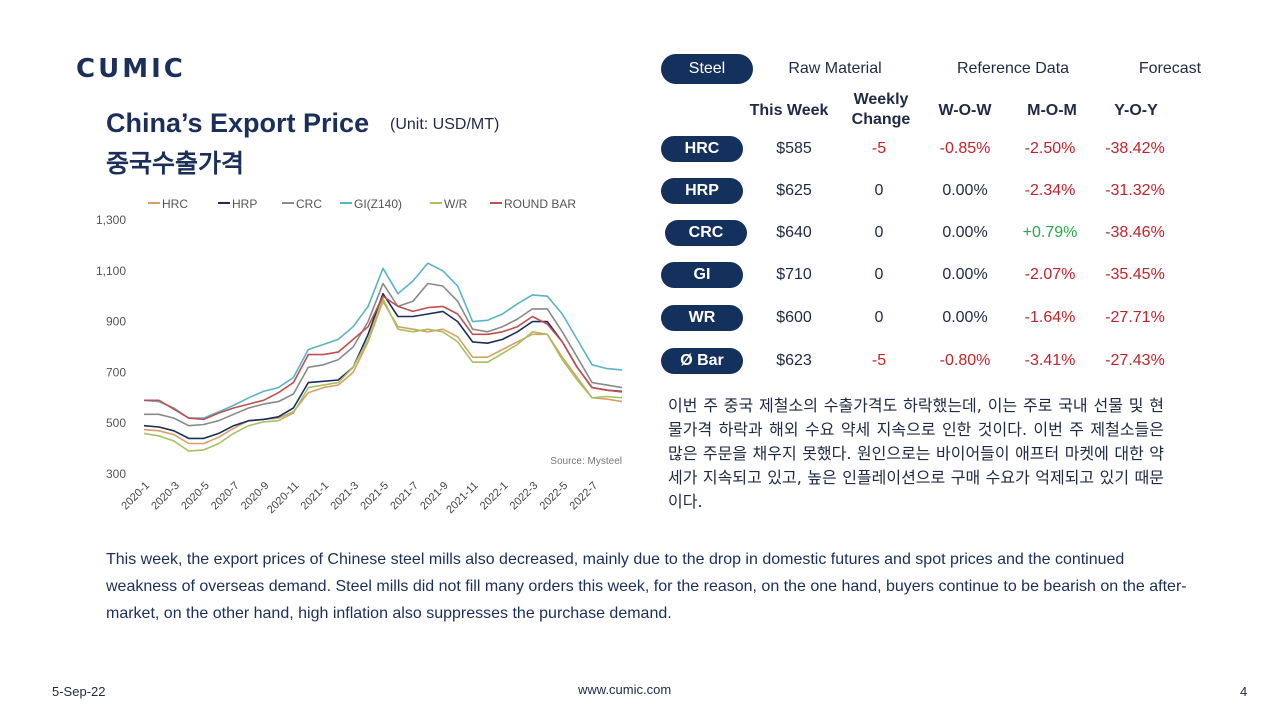  I want to click on chart-series-lines, so click(383, 357).